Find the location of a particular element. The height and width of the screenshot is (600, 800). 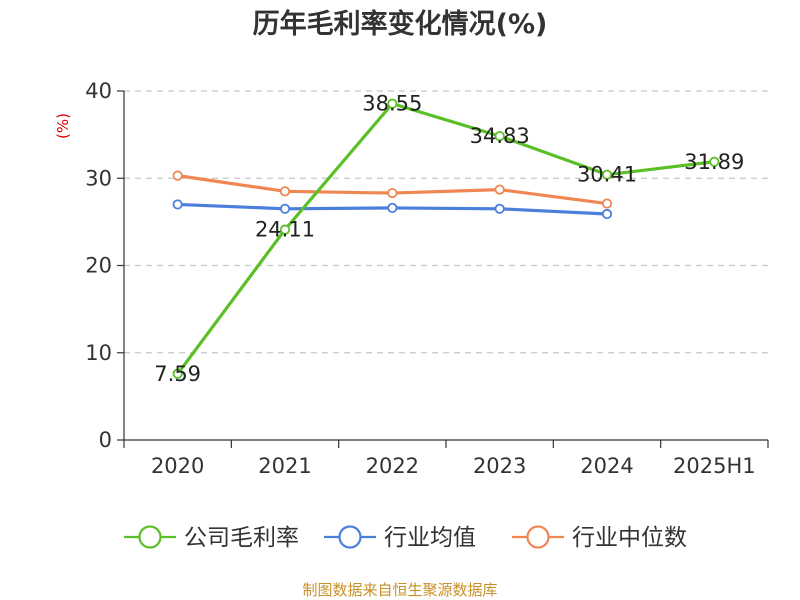

data-label: 38.55 is located at coordinates (392, 104).